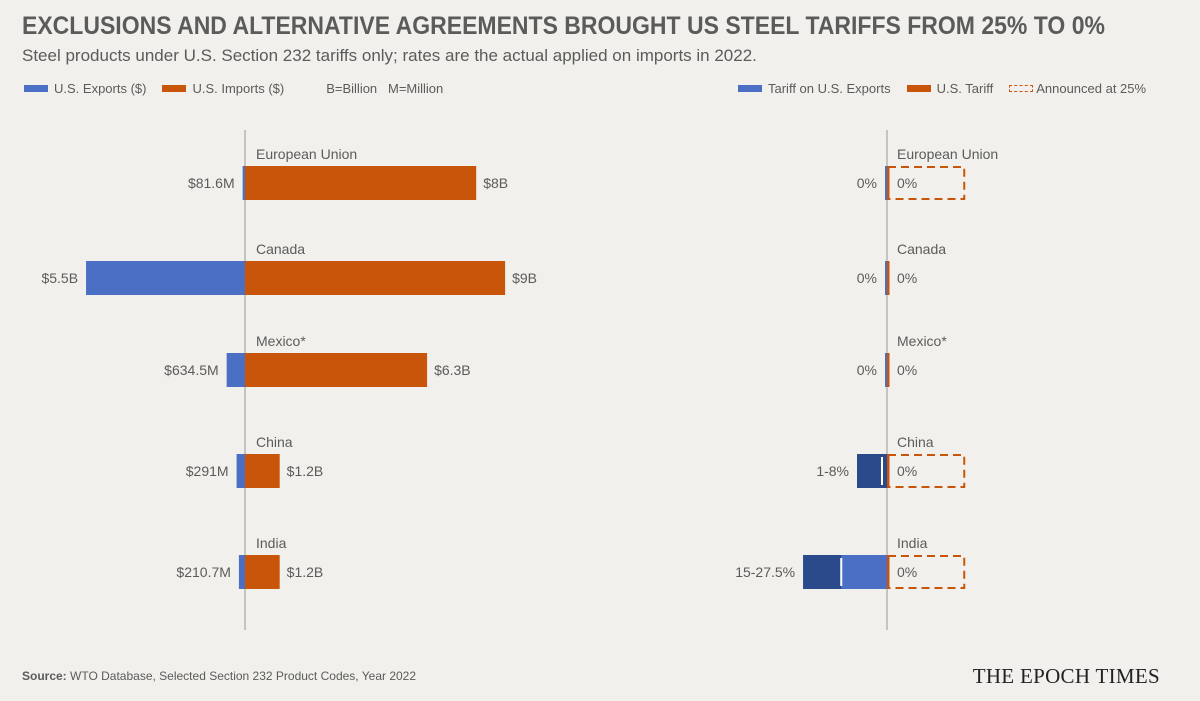  What do you see at coordinates (44, 676) in the screenshot?
I see `source-label: Source:` at bounding box center [44, 676].